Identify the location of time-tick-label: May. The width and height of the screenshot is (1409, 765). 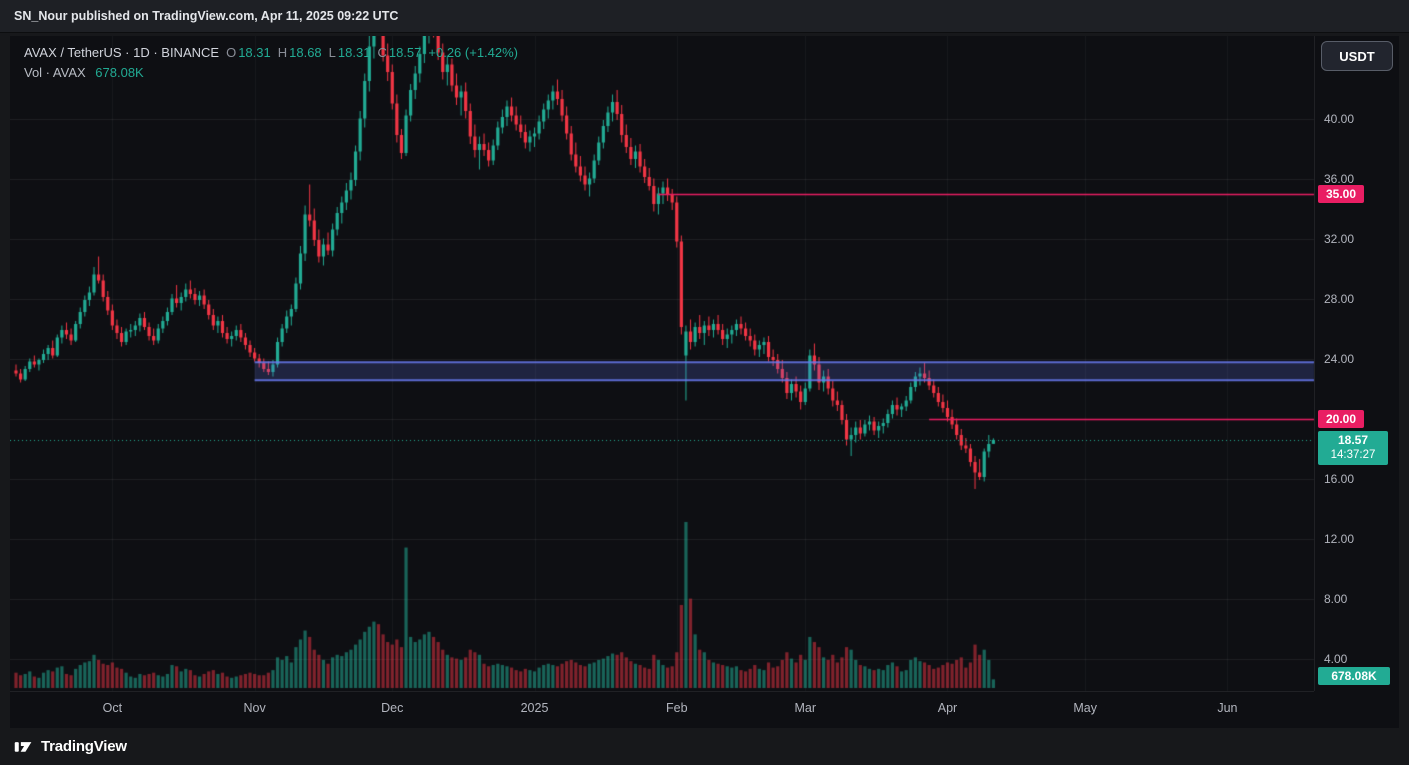
(1085, 708).